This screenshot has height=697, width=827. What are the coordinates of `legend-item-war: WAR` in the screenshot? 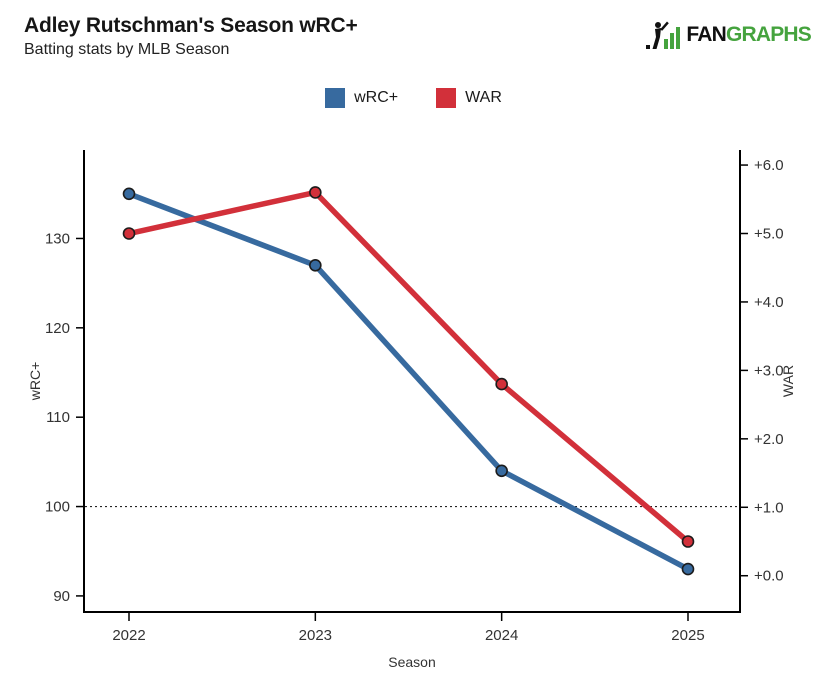 It's located at (469, 98).